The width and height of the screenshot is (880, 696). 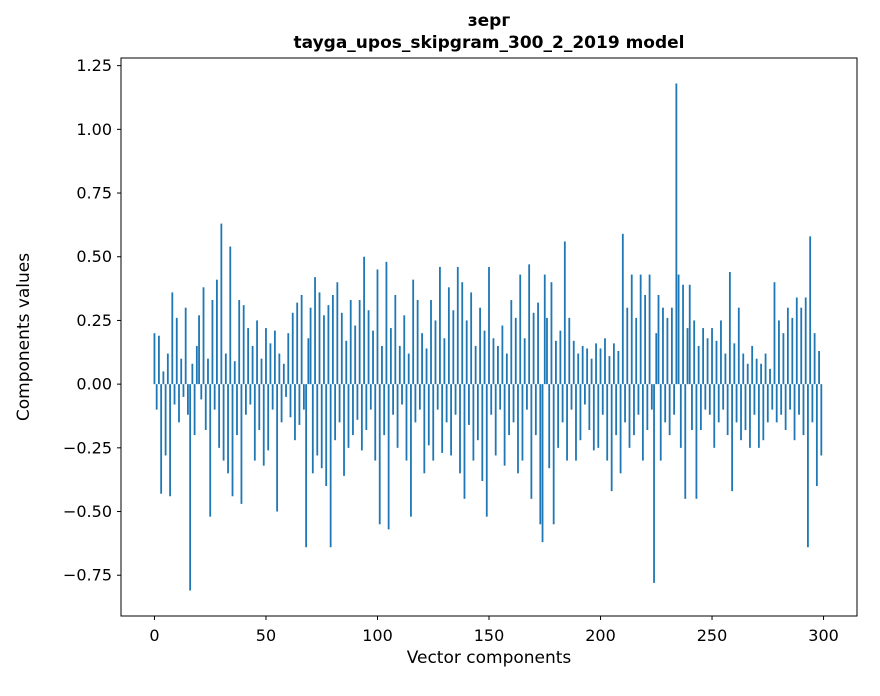 What do you see at coordinates (266, 635) in the screenshot?
I see `x-tick-label: 50` at bounding box center [266, 635].